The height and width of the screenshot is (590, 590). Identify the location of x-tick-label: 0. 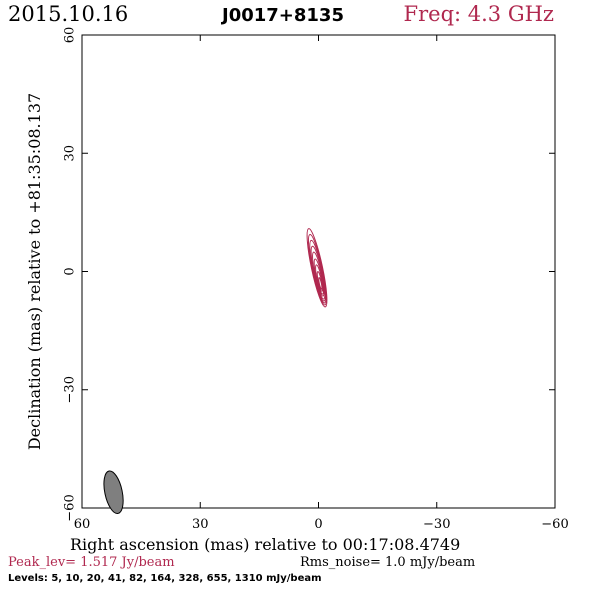
(318, 524).